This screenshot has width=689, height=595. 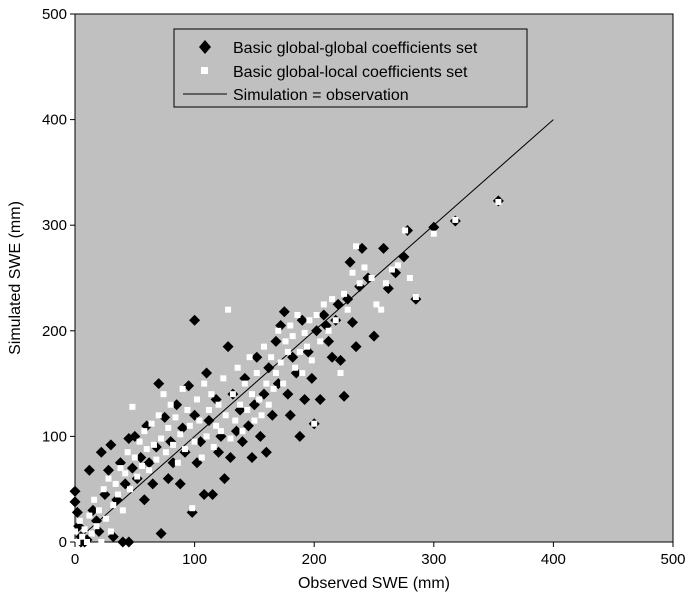 I want to click on legend-label-global-local: Basic global-local coefficients set, so click(x=350, y=72).